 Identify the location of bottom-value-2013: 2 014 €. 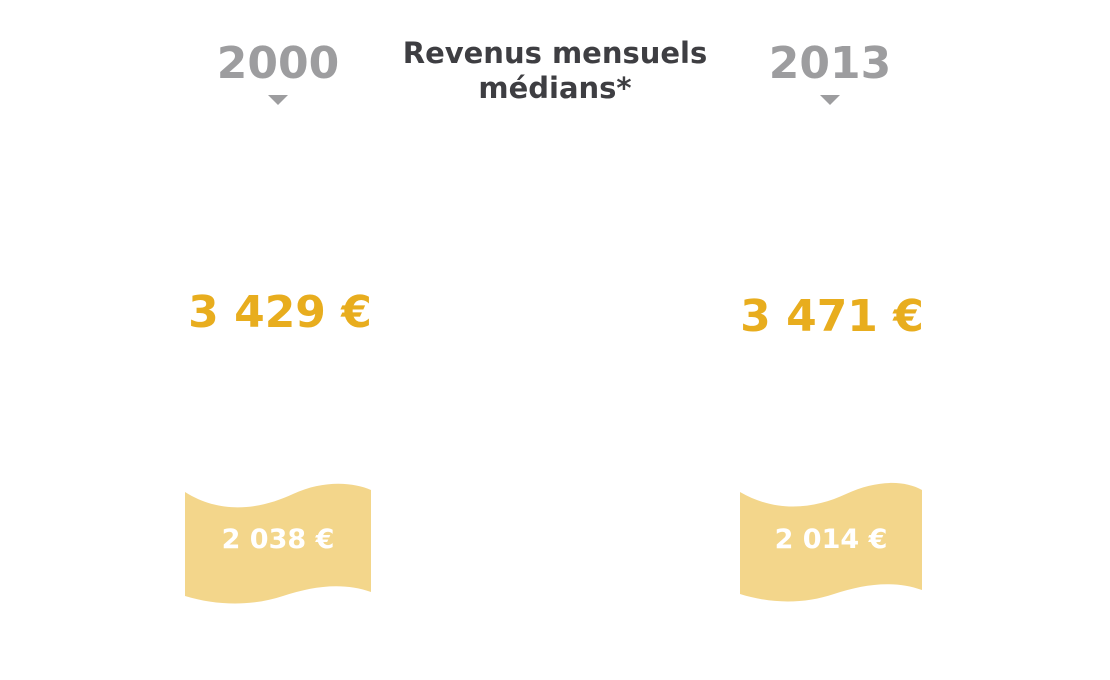
(831, 539).